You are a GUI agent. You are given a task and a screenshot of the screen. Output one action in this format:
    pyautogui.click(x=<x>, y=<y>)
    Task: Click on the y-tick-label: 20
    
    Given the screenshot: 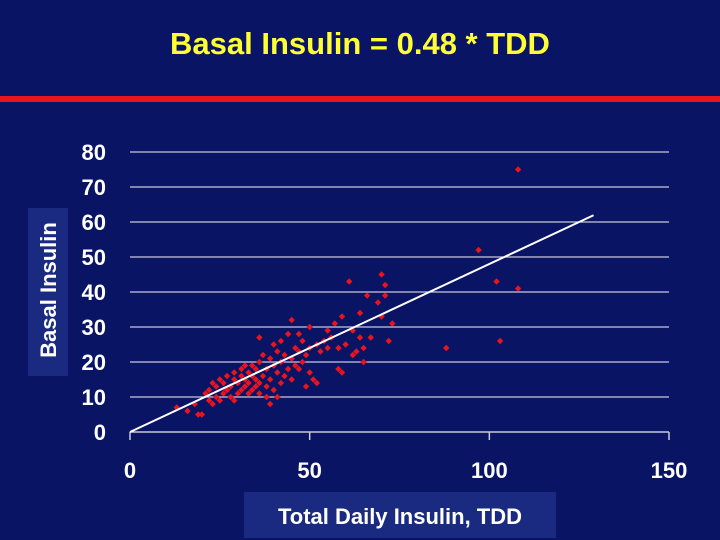 What is the action you would take?
    pyautogui.click(x=94, y=362)
    